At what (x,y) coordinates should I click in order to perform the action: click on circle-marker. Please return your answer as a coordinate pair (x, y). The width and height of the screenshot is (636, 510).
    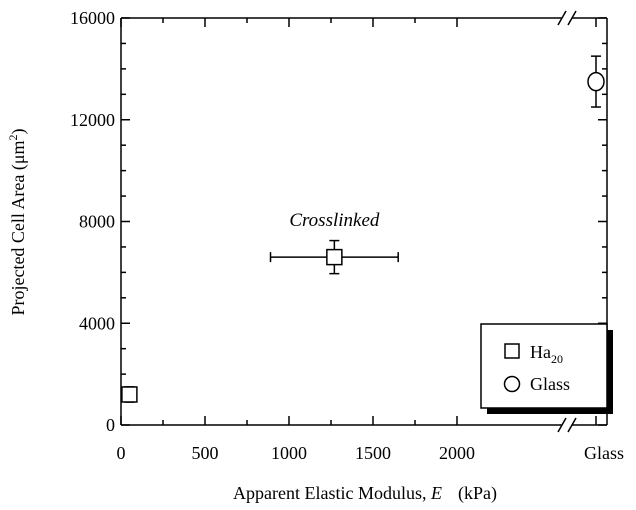
    Looking at the image, I should click on (596, 81).